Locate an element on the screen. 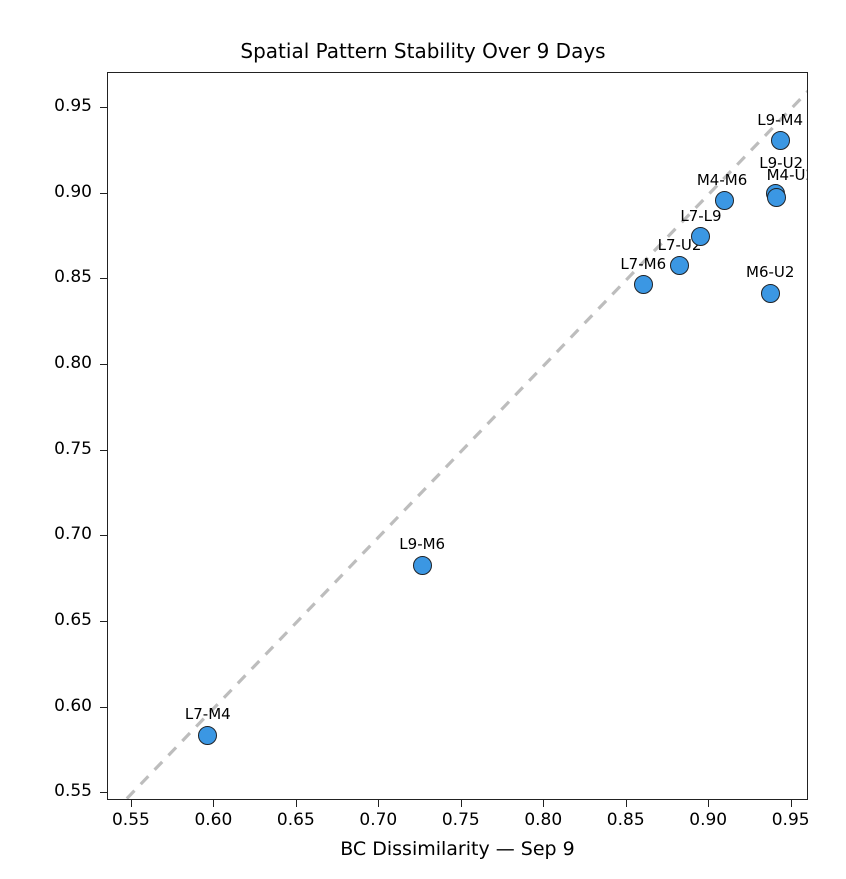  point-label: L9-U2 is located at coordinates (781, 162).